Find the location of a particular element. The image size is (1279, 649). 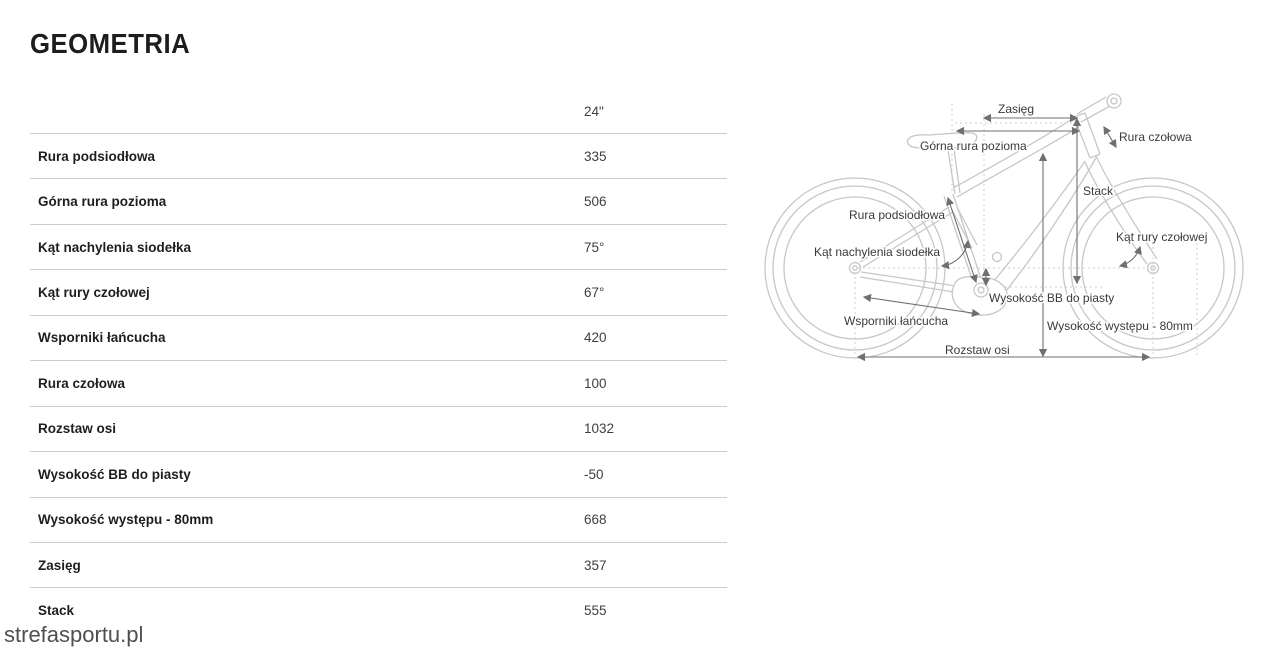

row-value: 420 is located at coordinates (595, 338).